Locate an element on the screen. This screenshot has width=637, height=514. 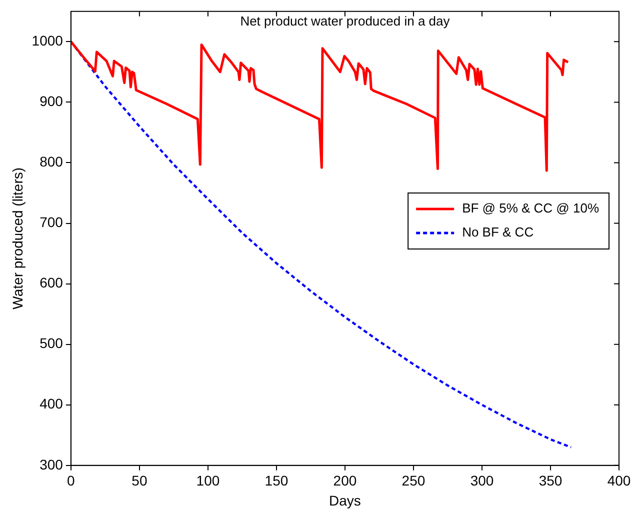
y-tick-label: 500 is located at coordinates (52, 343).